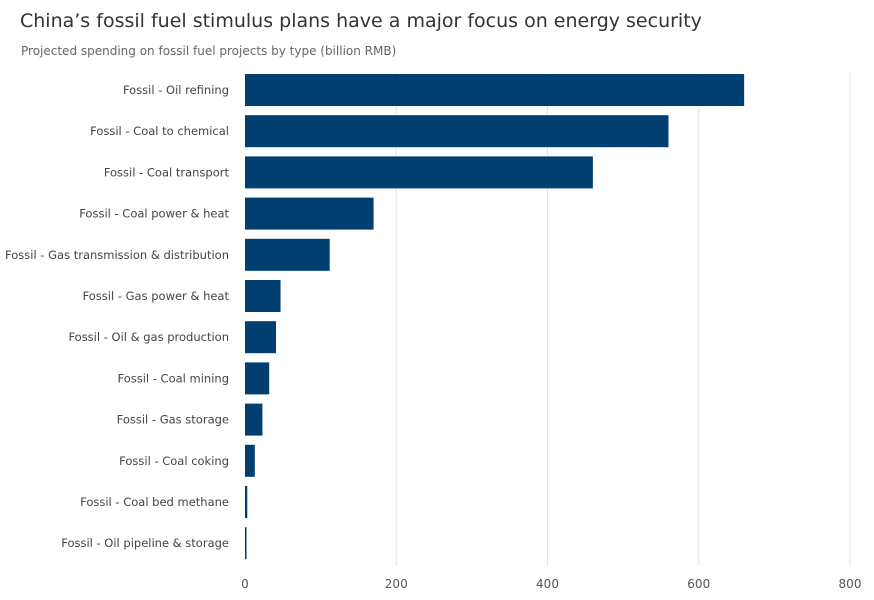  What do you see at coordinates (154, 214) in the screenshot?
I see `category-label: Fossil - Coal power & heat` at bounding box center [154, 214].